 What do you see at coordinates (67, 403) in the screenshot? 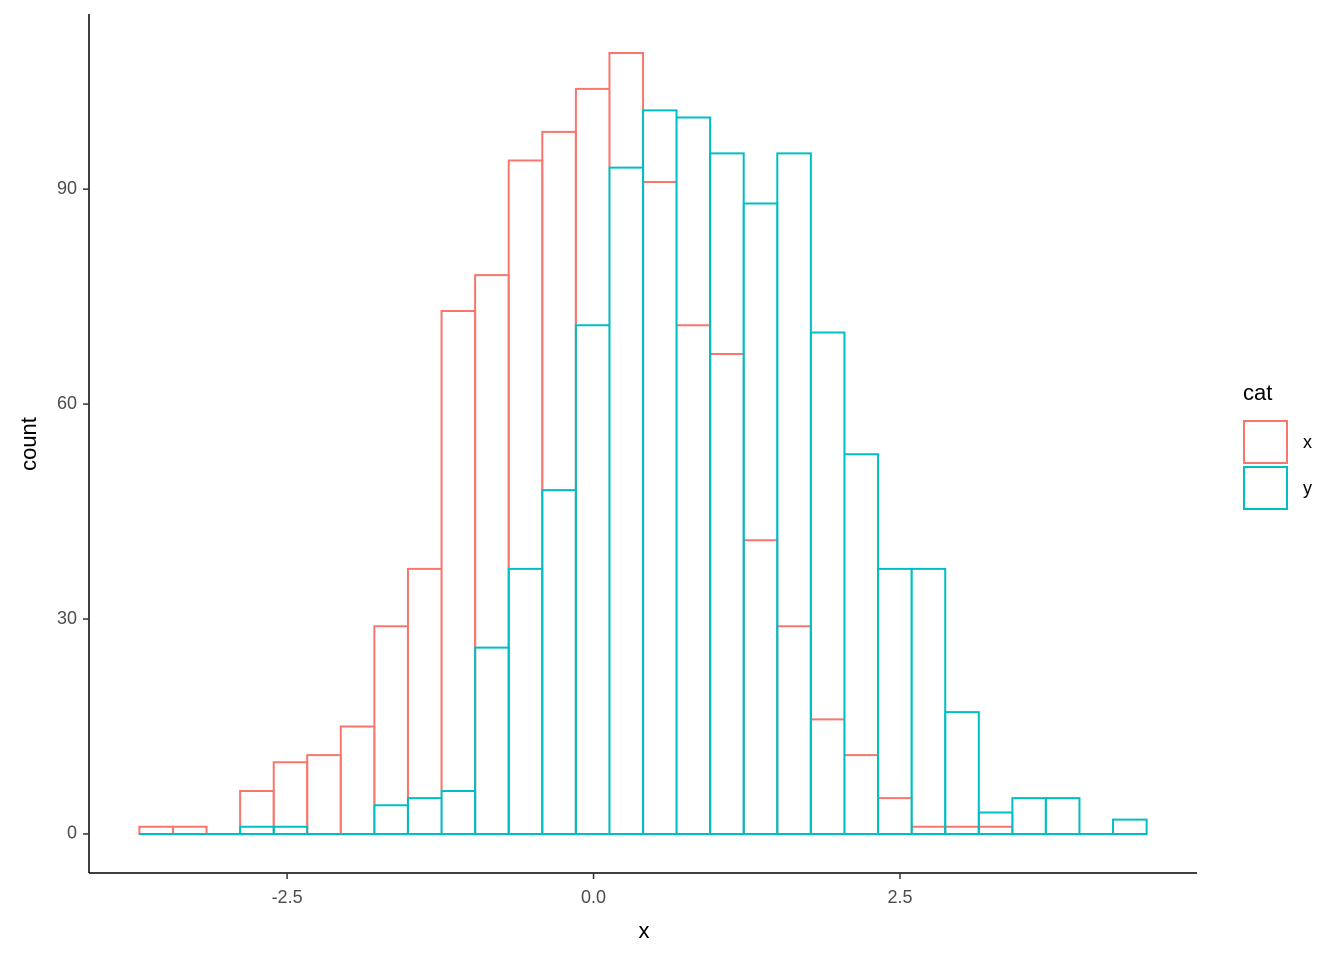
I see `y-tick-label: 60` at bounding box center [67, 403].